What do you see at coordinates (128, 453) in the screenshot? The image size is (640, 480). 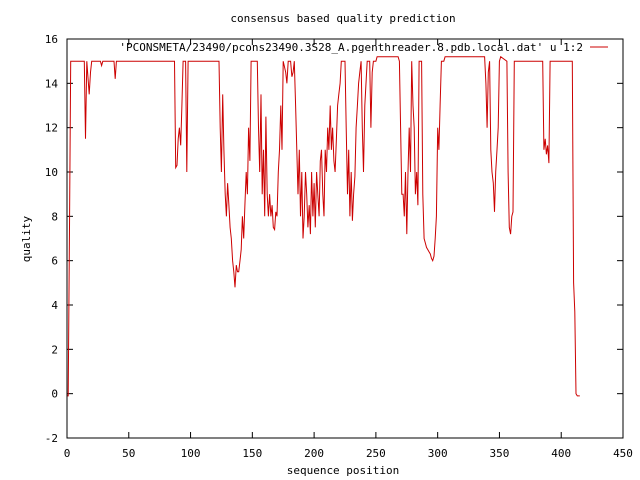 I see `x-tick-label: 50` at bounding box center [128, 453].